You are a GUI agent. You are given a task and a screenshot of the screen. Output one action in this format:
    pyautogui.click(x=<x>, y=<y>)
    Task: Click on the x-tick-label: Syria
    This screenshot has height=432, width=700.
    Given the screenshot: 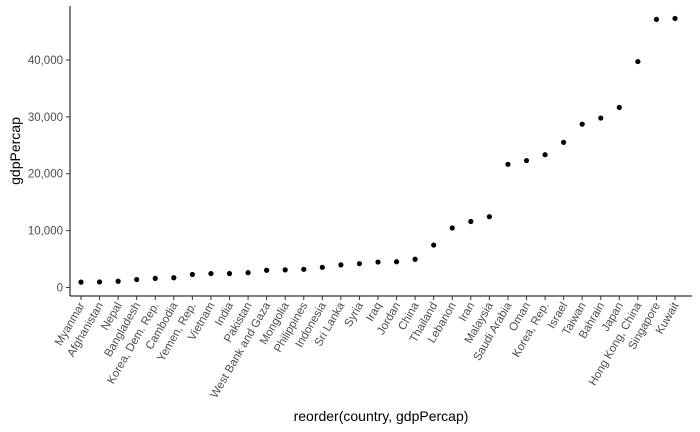 What is the action you would take?
    pyautogui.click(x=355, y=314)
    